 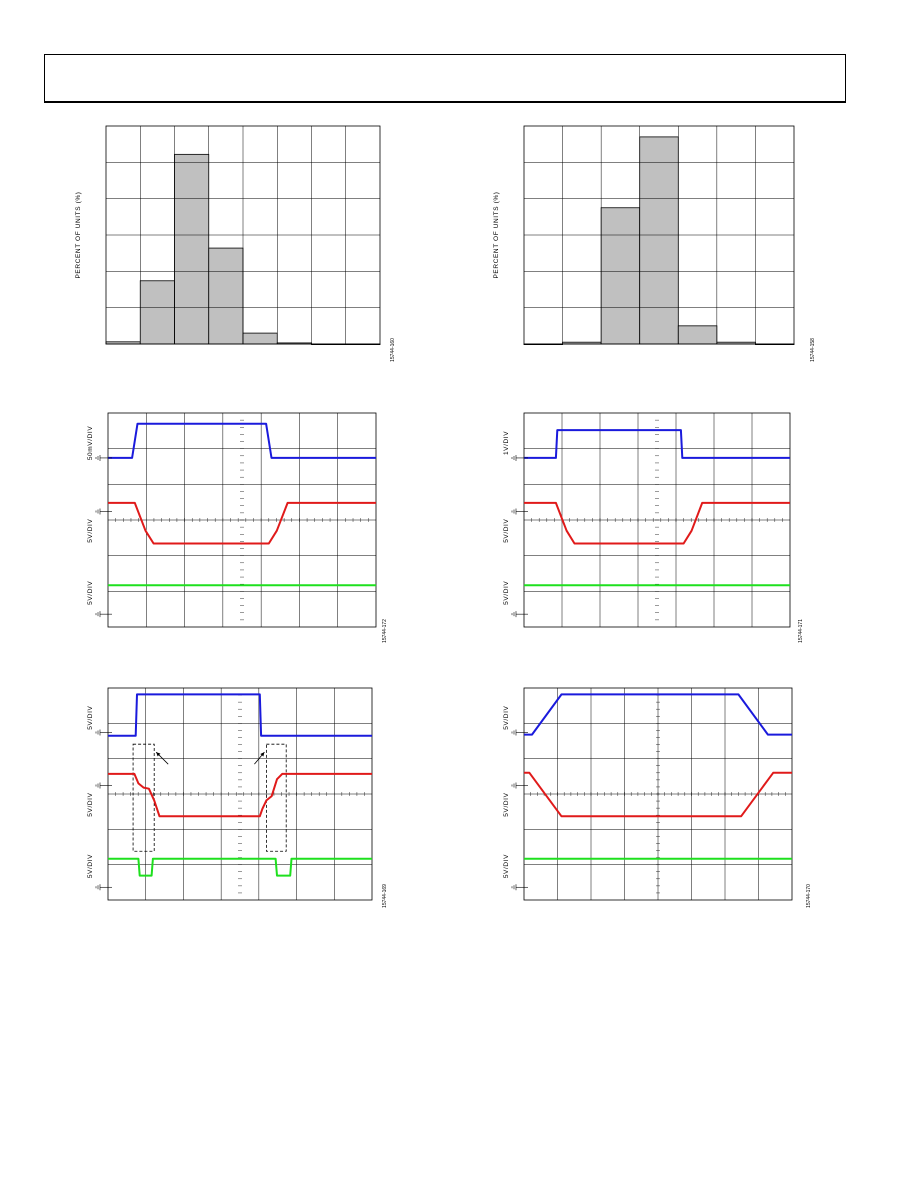 I want to click on scope-capture-4: 5V/DIV 5V/DIV 5V/DIV 15744-170, so click(x=659, y=805).